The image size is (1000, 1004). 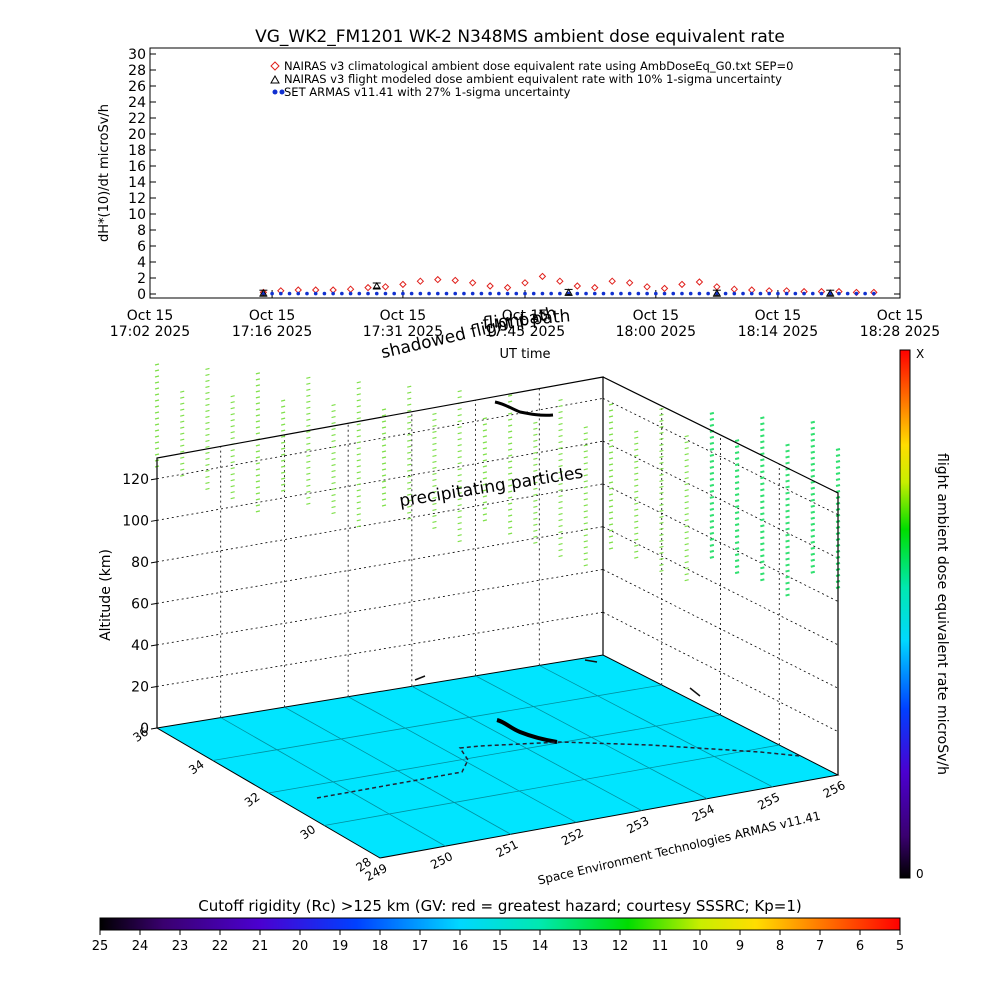 I want to click on cutoff-rigidity-tick-label: 22, so click(x=220, y=946).